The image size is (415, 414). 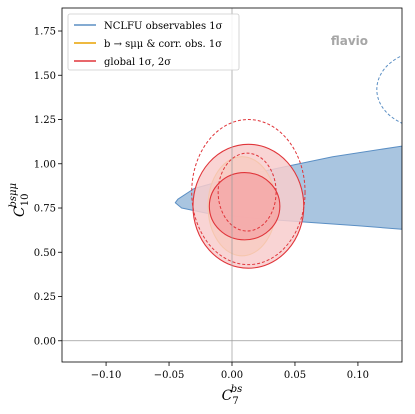 I want to click on x-tick-label: 0.05, so click(x=295, y=375).